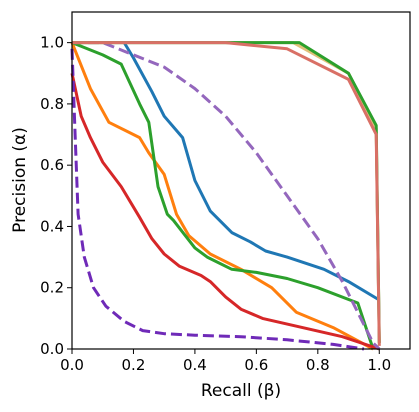 Image resolution: width=419 pixels, height=412 pixels. What do you see at coordinates (72, 365) in the screenshot?
I see `x-tick-label: 0.0` at bounding box center [72, 365].